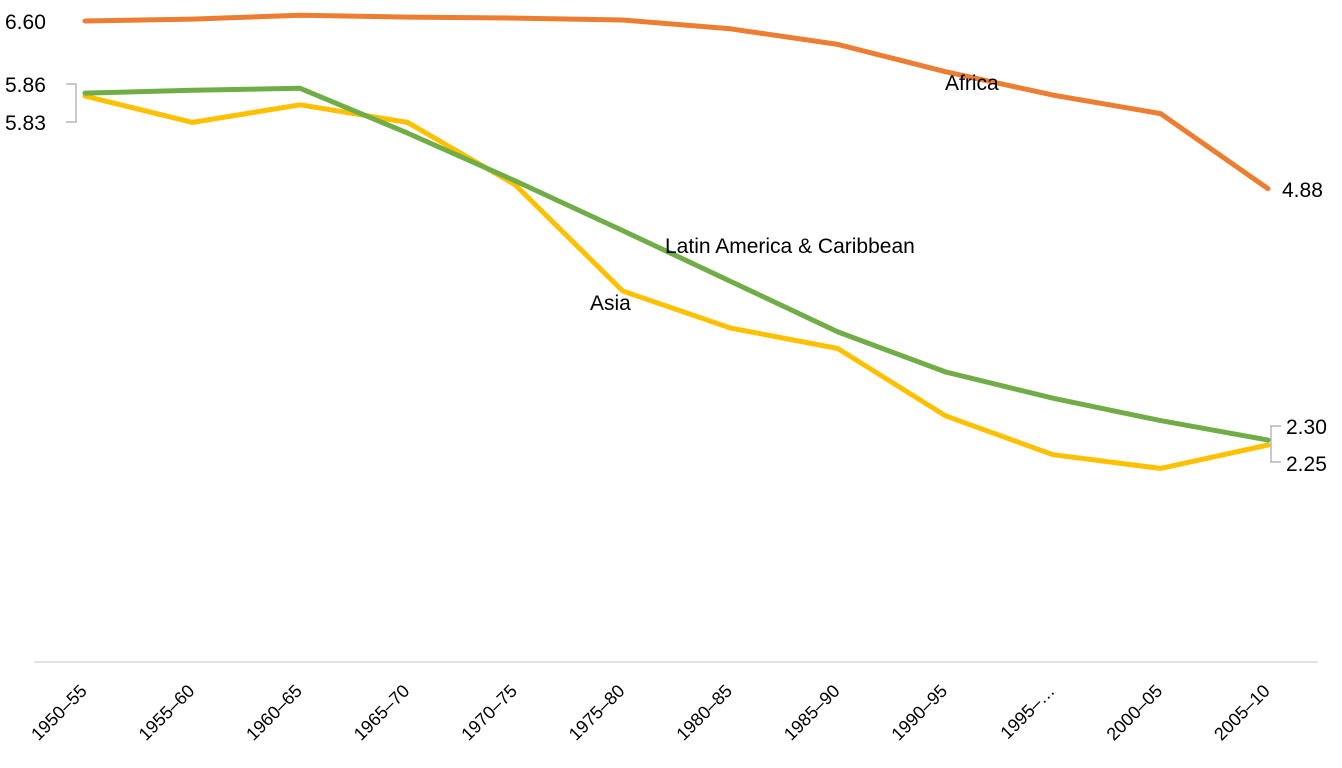 The height and width of the screenshot is (768, 1342). What do you see at coordinates (1302, 190) in the screenshot?
I see `data-label-africa-end: 4.88` at bounding box center [1302, 190].